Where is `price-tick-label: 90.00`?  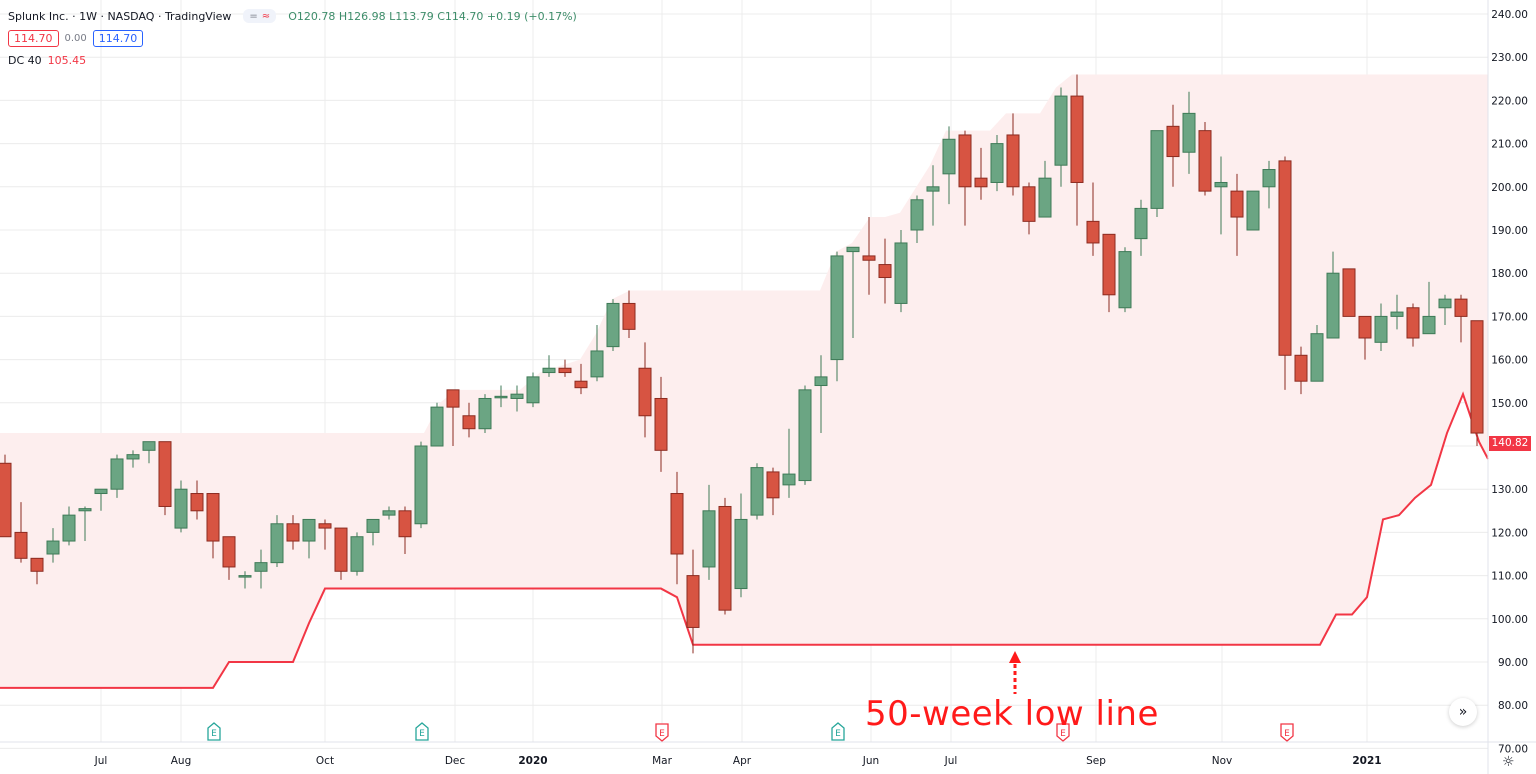
price-tick-label: 90.00 is located at coordinates (1513, 663).